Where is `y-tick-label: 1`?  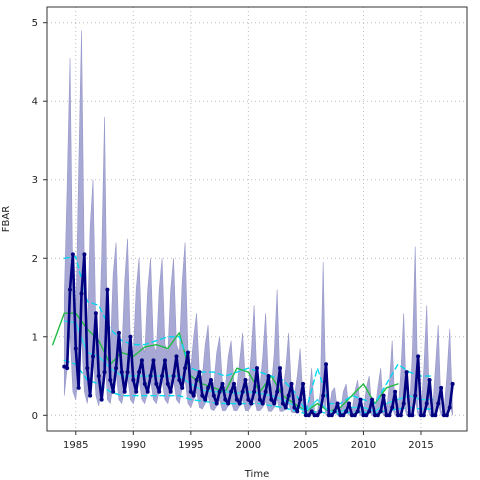
y-tick-label: 1 is located at coordinates (35, 337).